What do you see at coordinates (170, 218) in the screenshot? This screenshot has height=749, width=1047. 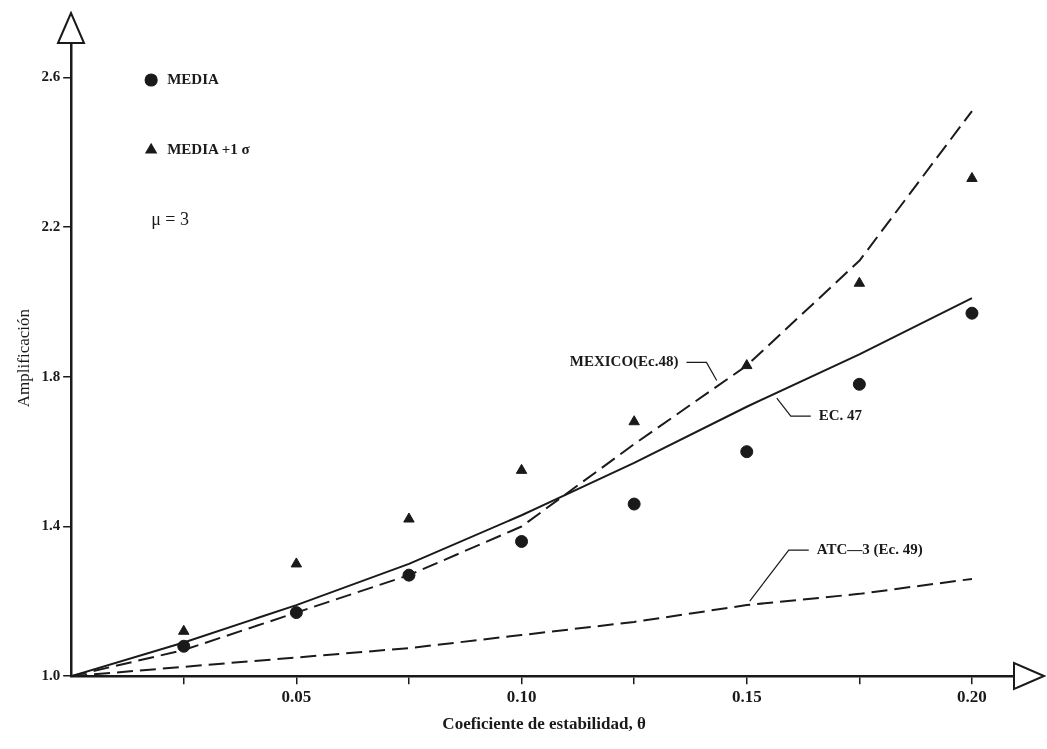 I see `annotation: μ = 3` at bounding box center [170, 218].